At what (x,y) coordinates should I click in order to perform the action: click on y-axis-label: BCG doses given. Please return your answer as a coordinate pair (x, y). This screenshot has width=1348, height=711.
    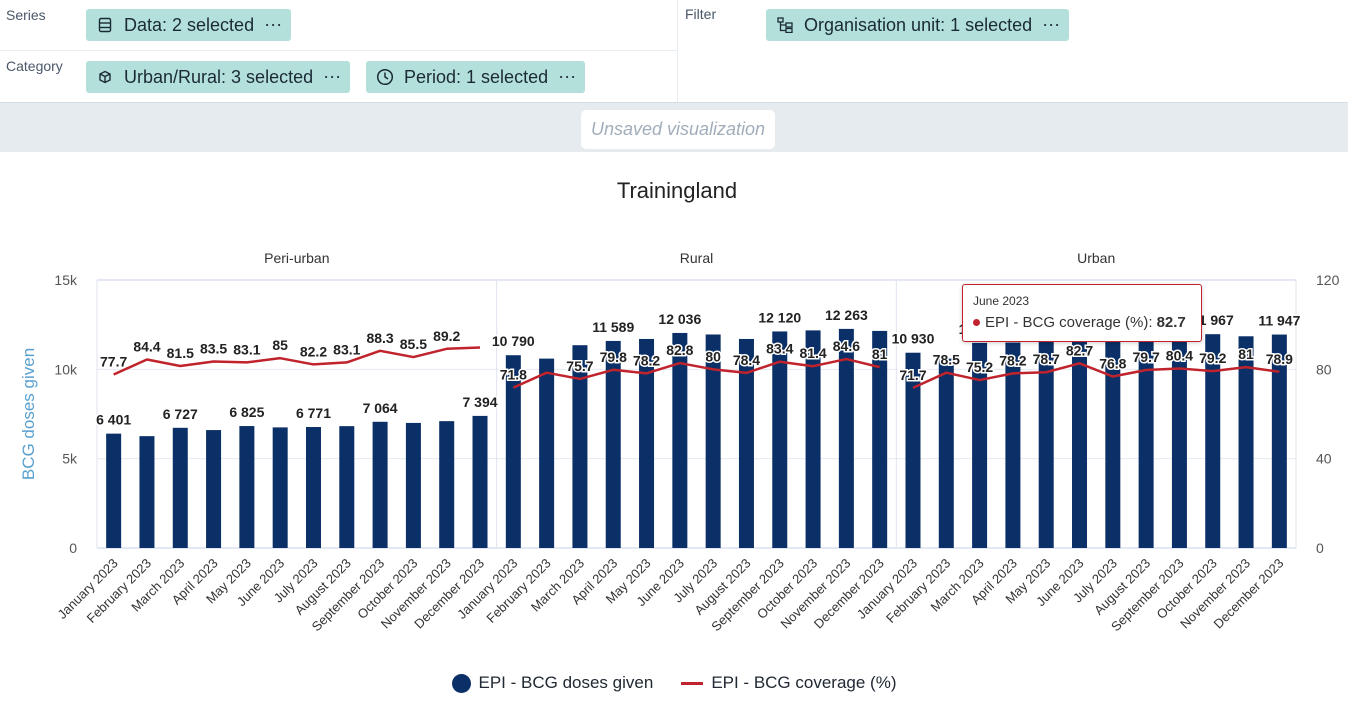
    Looking at the image, I should click on (28, 414).